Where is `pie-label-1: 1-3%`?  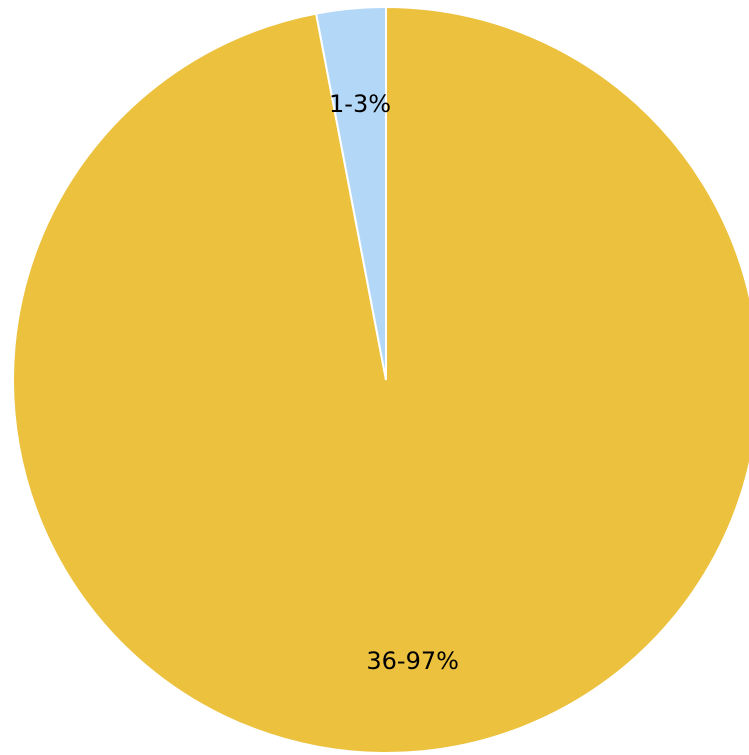 pie-label-1: 1-3% is located at coordinates (360, 104).